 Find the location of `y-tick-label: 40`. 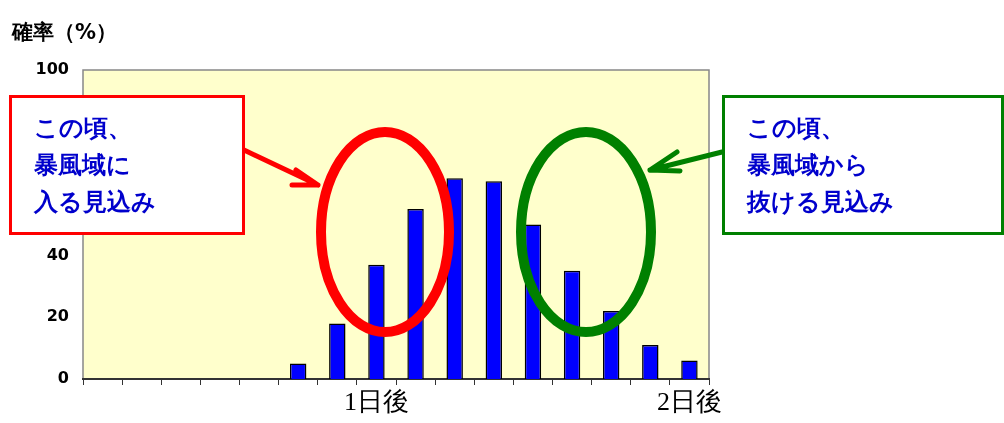

y-tick-label: 40 is located at coordinates (57, 254).